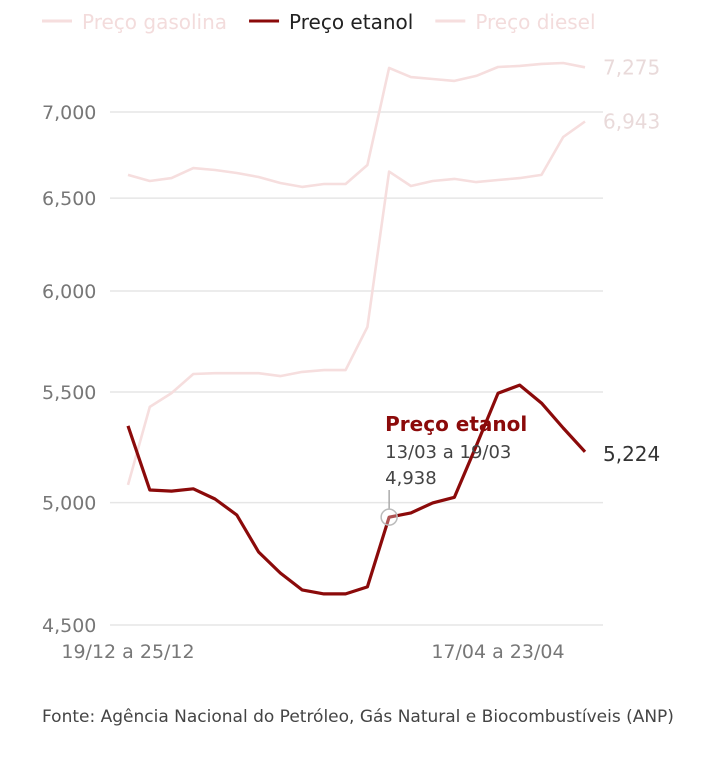 The image size is (720, 759). Describe the element at coordinates (497, 652) in the screenshot. I see `x-tick-label: 17/04 a 23/04` at that location.